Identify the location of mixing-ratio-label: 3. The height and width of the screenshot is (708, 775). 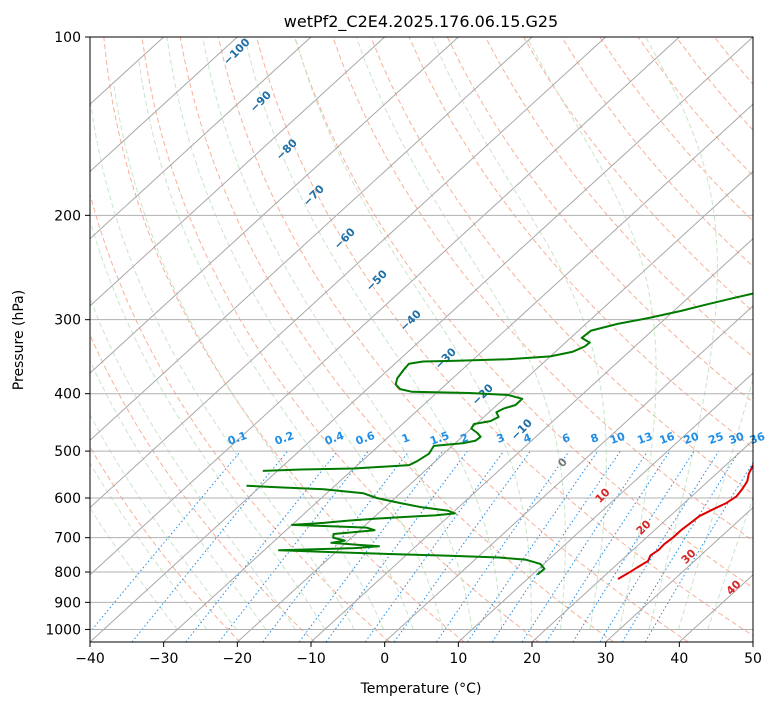
(501, 438).